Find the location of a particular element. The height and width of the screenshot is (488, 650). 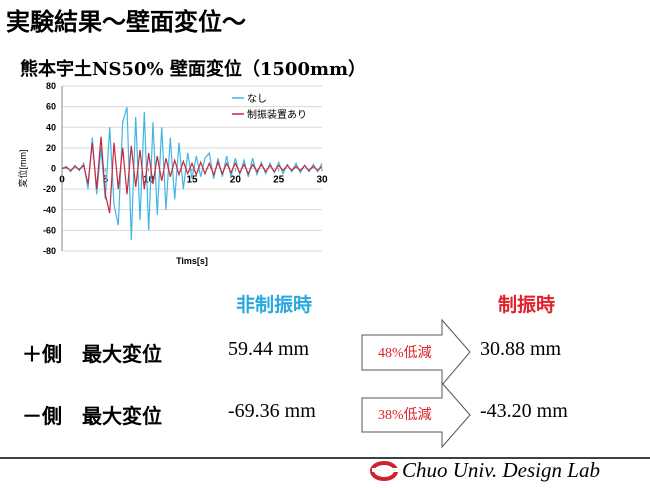

x-tick-label: 25 is located at coordinates (279, 180).